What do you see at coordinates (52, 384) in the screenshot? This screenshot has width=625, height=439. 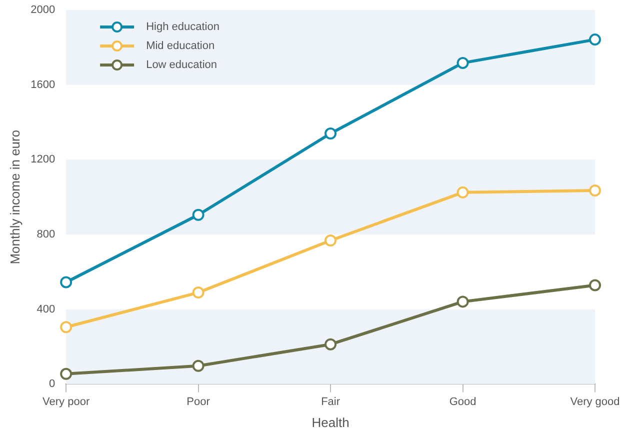 I see `y-tick-label: 0` at bounding box center [52, 384].